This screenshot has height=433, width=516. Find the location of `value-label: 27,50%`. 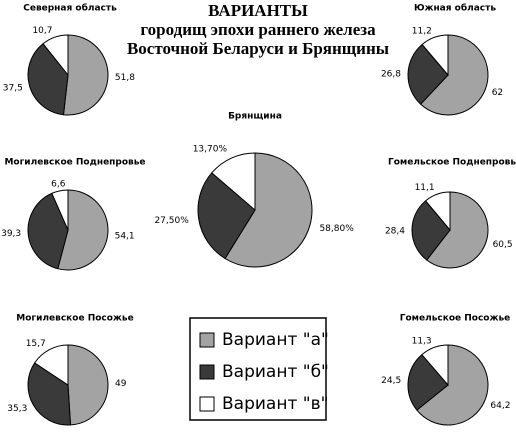

value-label: 27,50% is located at coordinates (171, 221).